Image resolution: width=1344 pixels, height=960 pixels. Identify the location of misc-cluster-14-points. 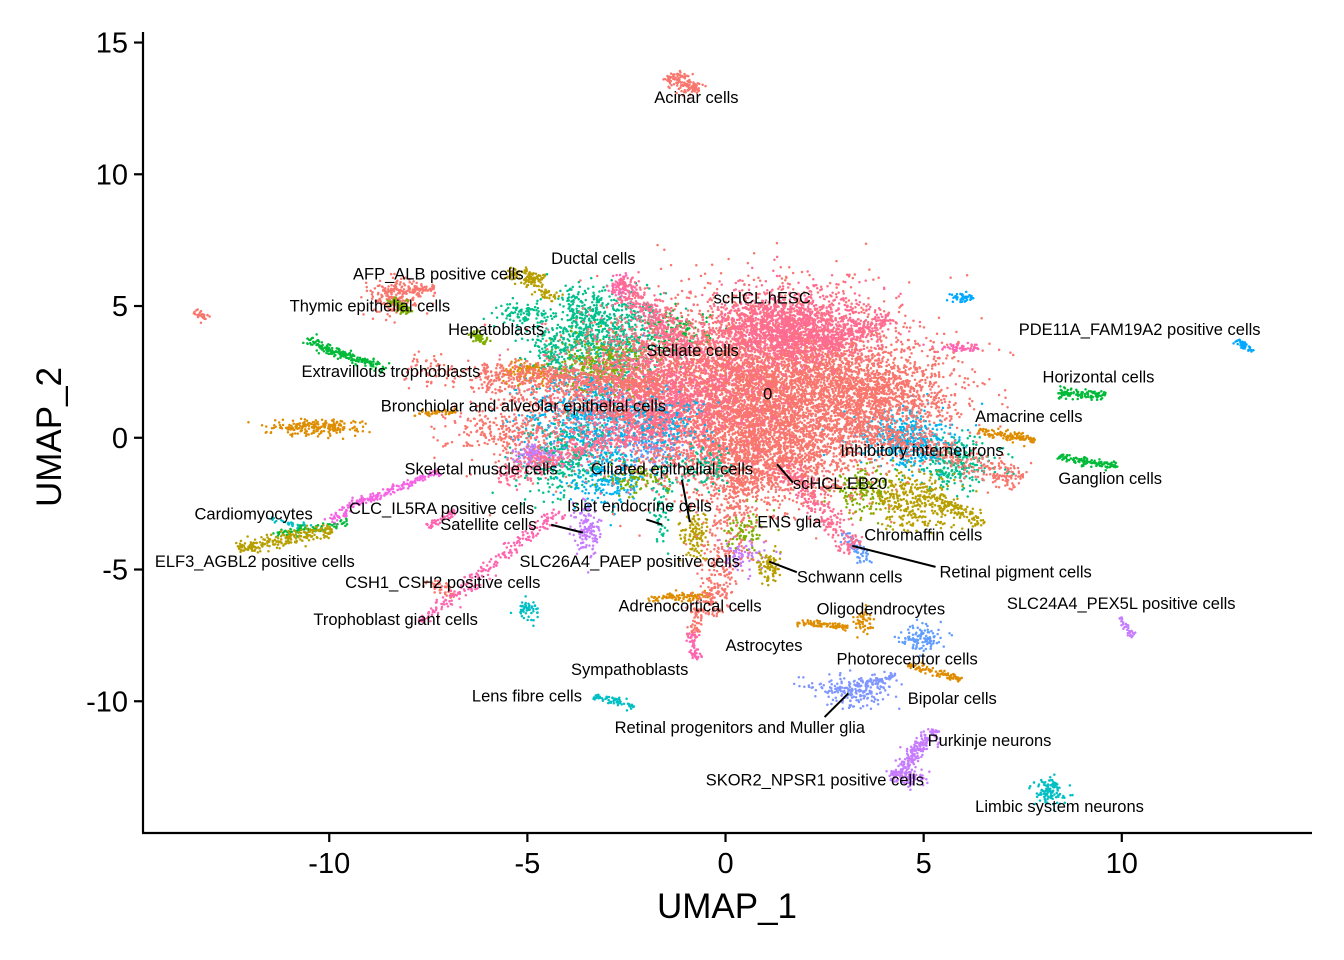
(524, 611).